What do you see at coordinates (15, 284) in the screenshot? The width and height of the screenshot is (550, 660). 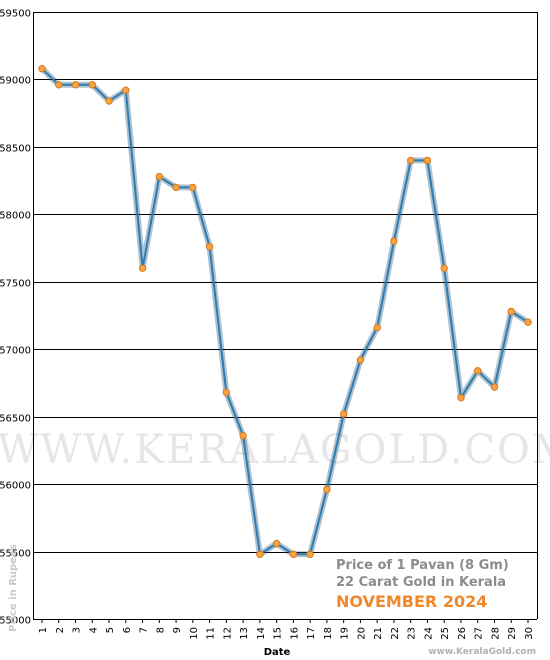 I see `y-tick-label: 57500` at bounding box center [15, 284].